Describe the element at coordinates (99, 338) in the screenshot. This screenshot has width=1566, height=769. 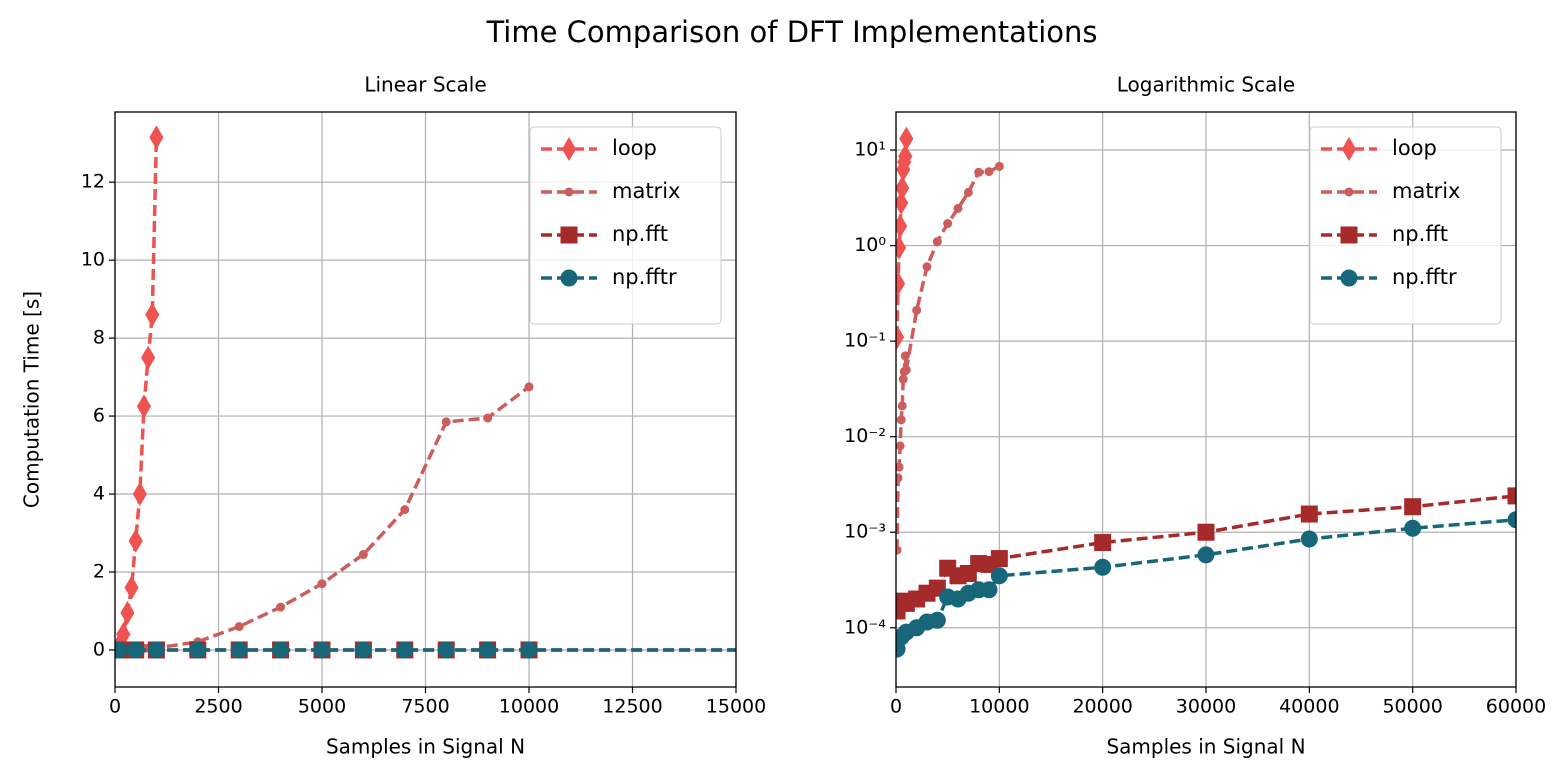
I see `y-tick-label: 8` at that location.